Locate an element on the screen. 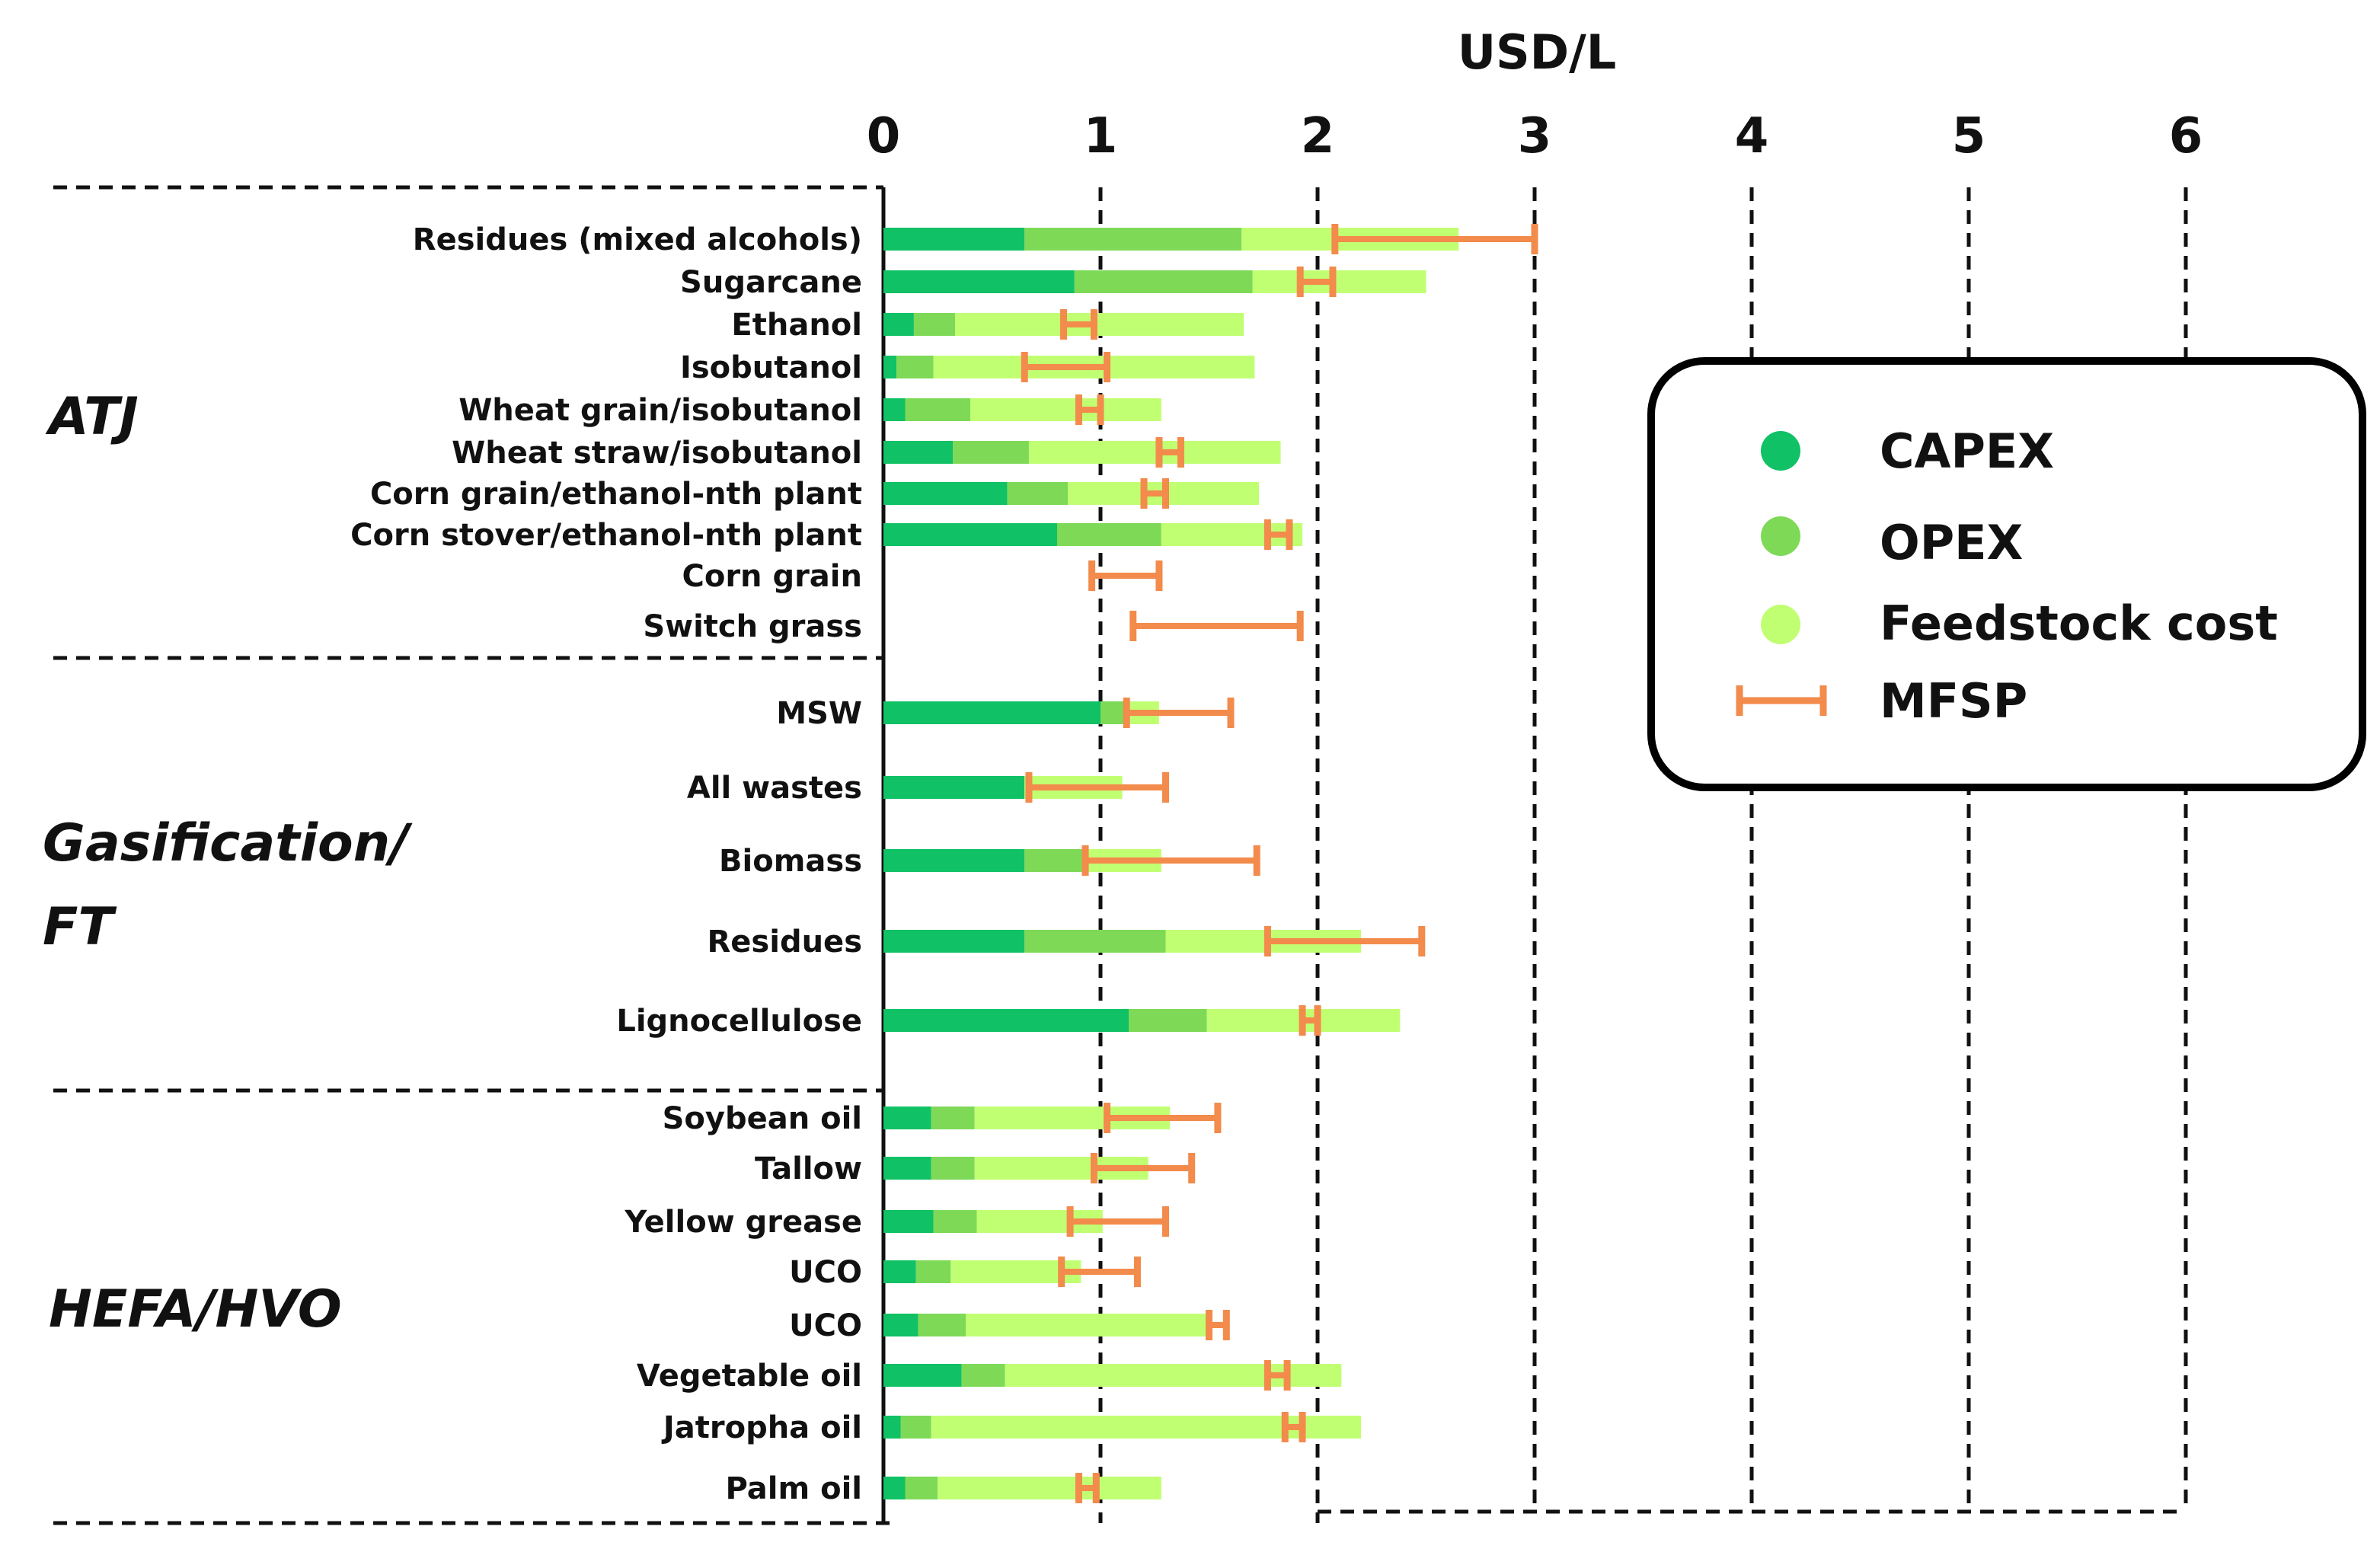 This screenshot has height=1552, width=2380. x-tick-2: 2 is located at coordinates (1318, 136).